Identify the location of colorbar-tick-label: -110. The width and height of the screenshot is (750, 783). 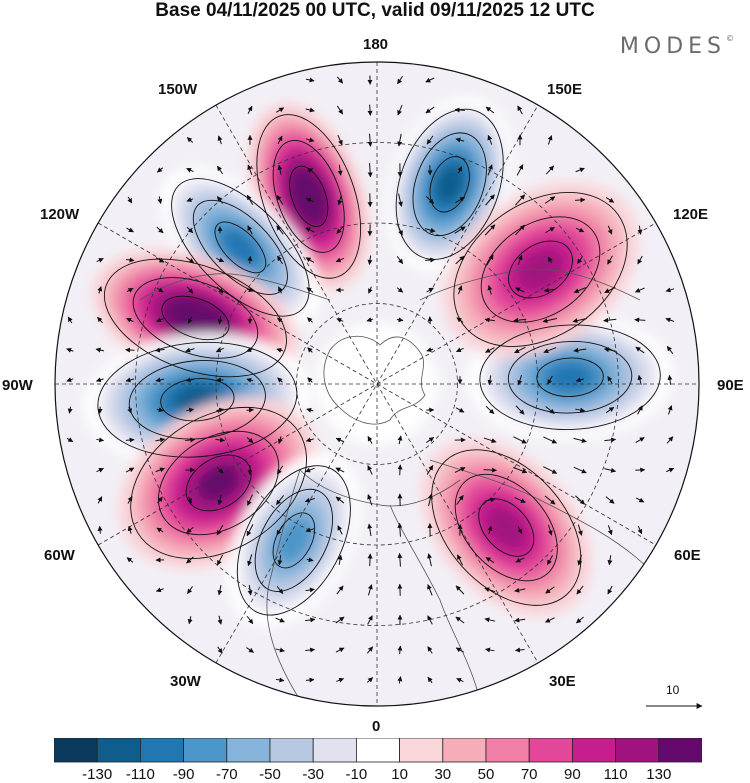
(140, 774).